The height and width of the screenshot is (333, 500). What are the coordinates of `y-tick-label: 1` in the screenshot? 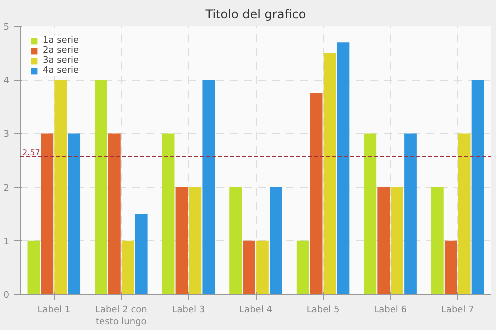 It's located at (7, 242).